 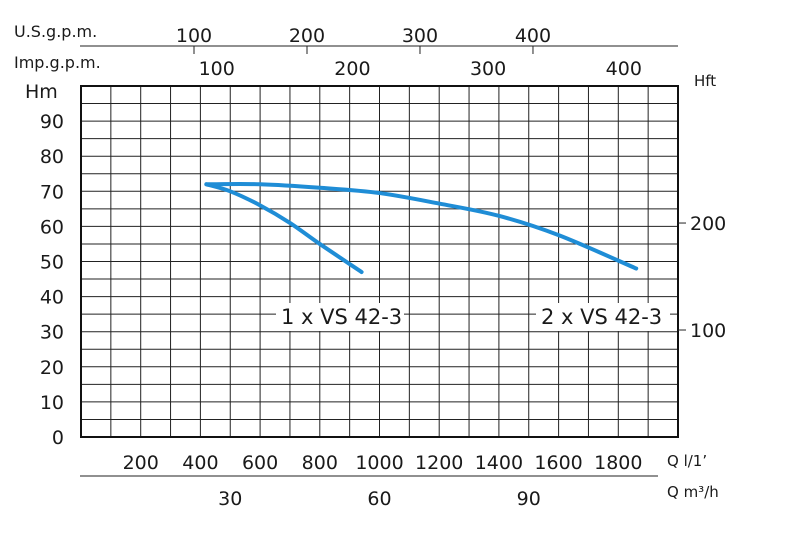 I want to click on y-left-tick-label: 20, so click(x=52, y=368).